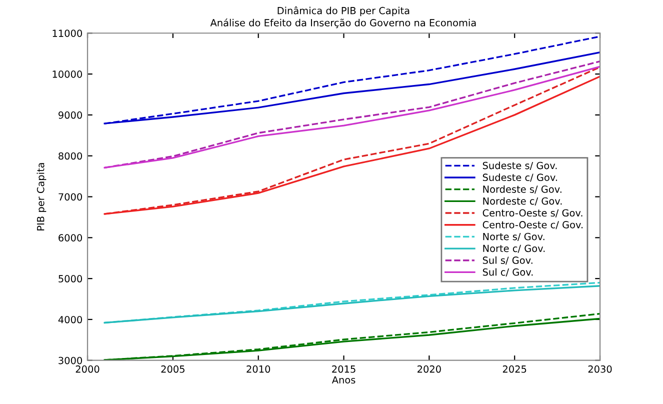 Image resolution: width=663 pixels, height=404 pixels. What do you see at coordinates (532, 225) in the screenshot?
I see `legend-label: Centro-Oeste c/ Gov.` at bounding box center [532, 225].